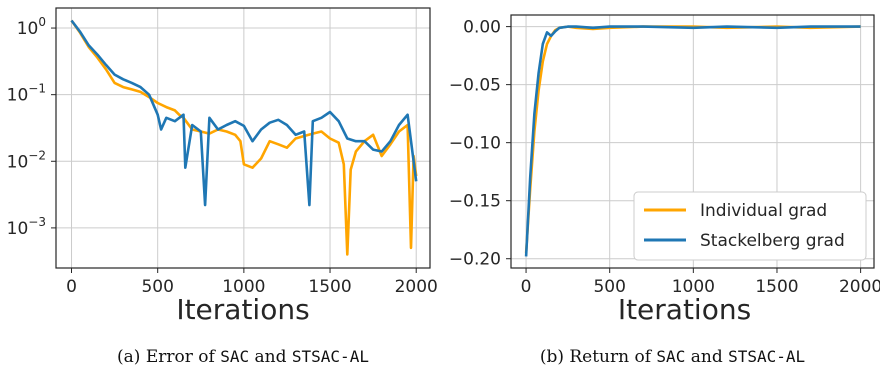 This screenshot has width=880, height=371. I want to click on panel-a-y-tick-label: 10⁻¹, so click(26, 94).